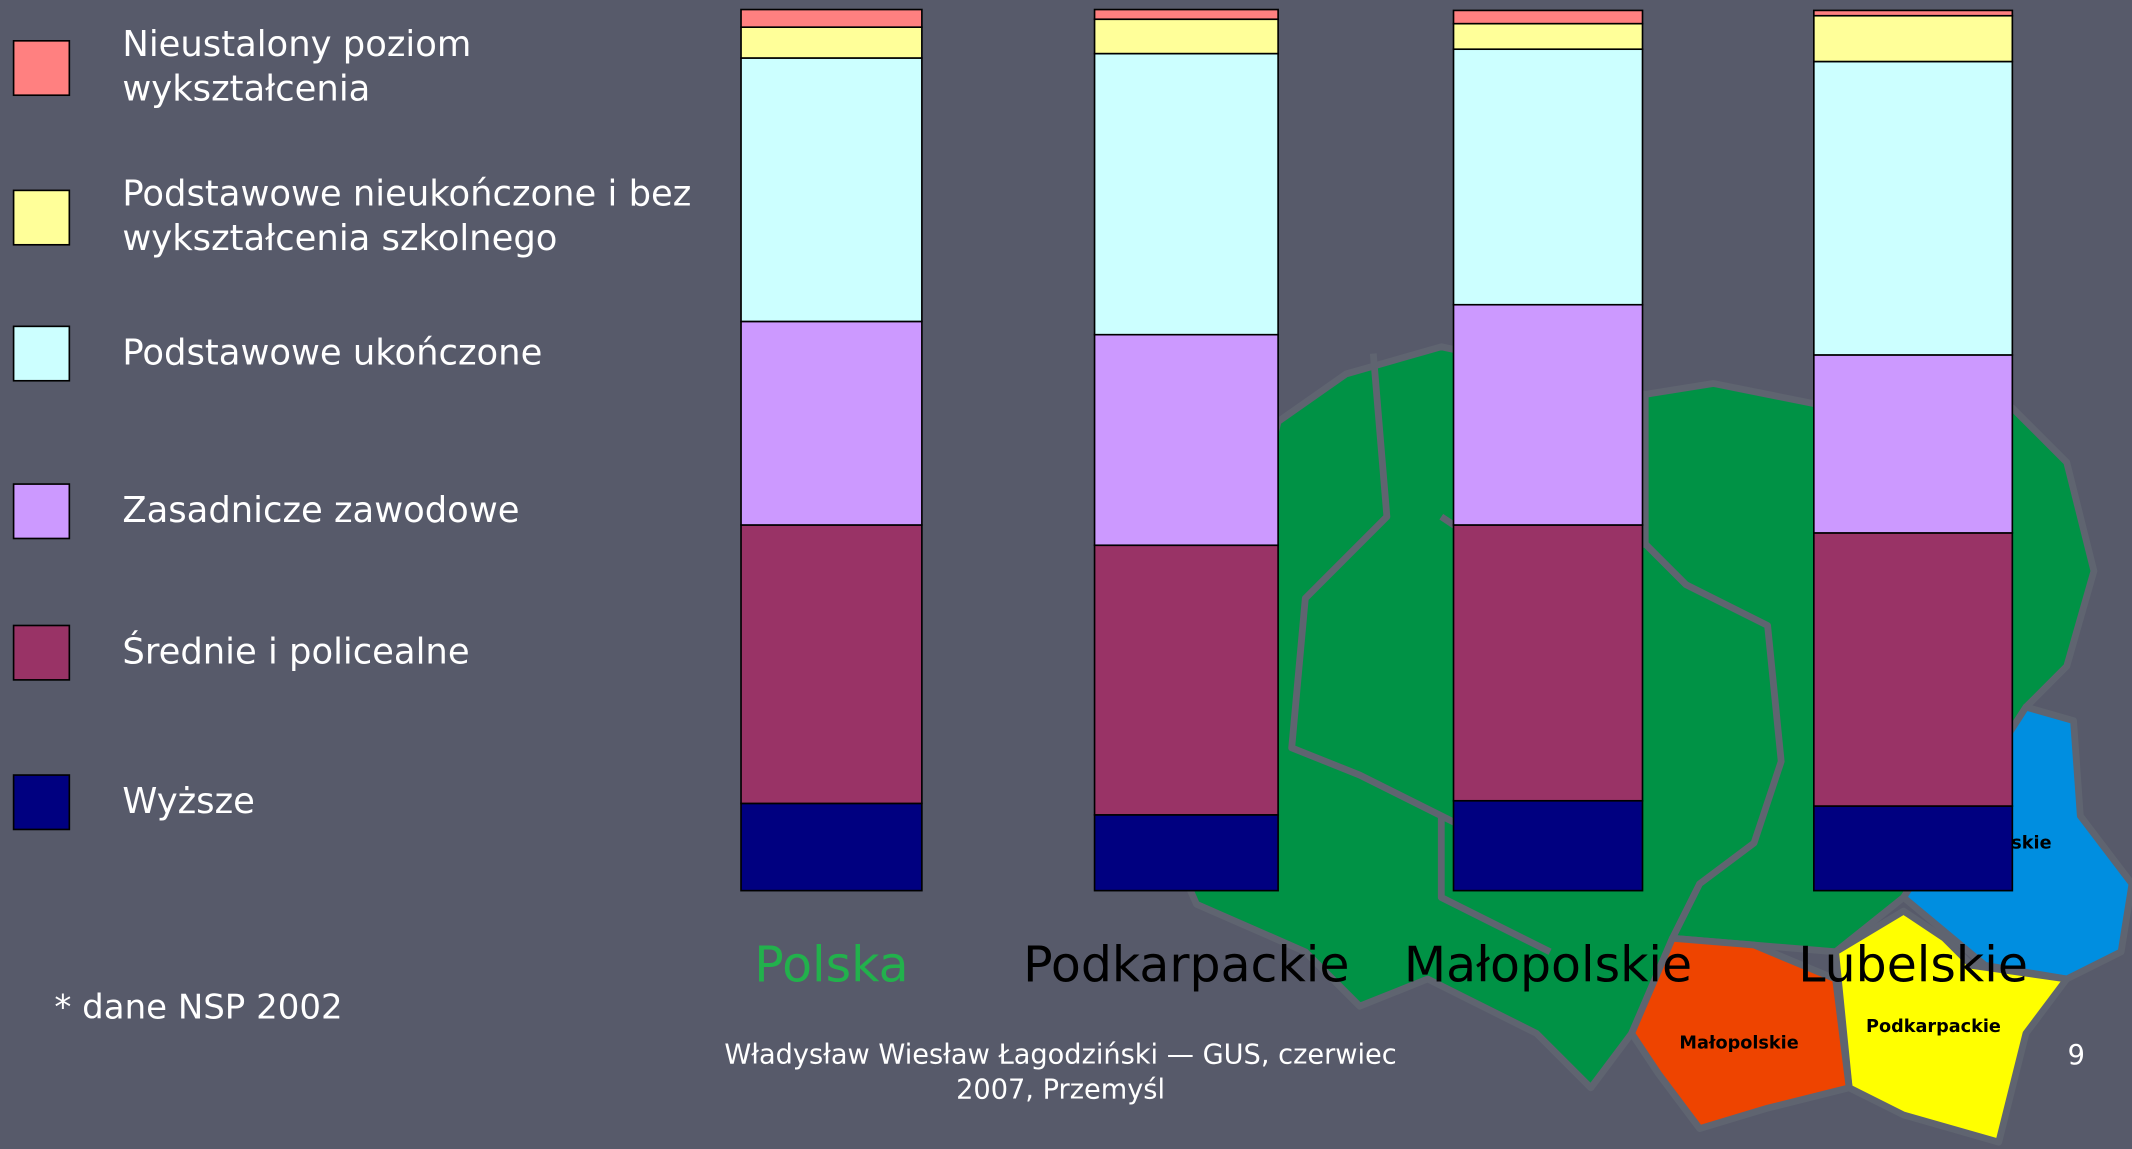 This screenshot has width=2132, height=1149. I want to click on legend-entry: Podstawowe ukończone, so click(332, 353).